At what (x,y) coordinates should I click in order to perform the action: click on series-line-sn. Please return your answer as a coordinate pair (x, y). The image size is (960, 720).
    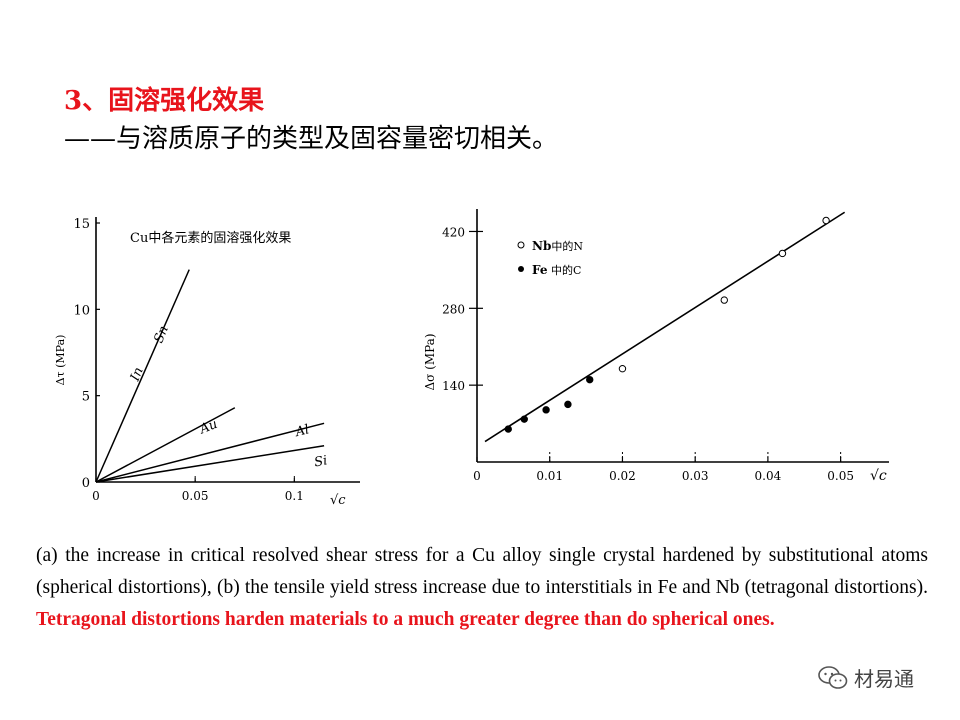
    Looking at the image, I should click on (142, 376).